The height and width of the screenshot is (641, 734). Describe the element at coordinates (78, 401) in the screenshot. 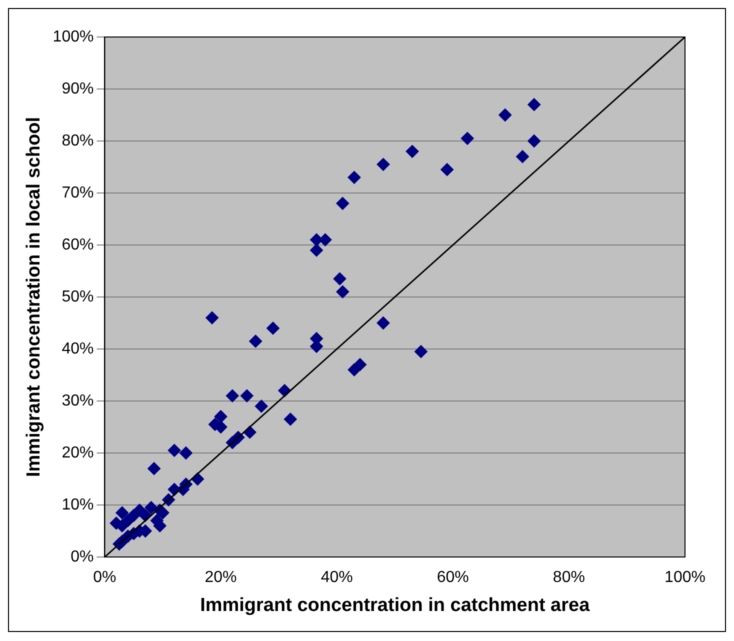

I see `y-tick-label: 30%` at that location.